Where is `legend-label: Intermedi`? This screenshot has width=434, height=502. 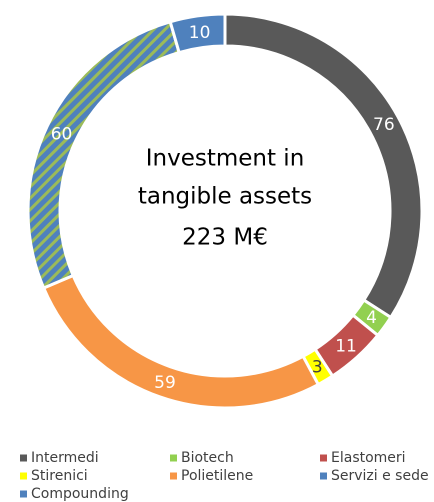 legend-label: Intermedi is located at coordinates (65, 458).